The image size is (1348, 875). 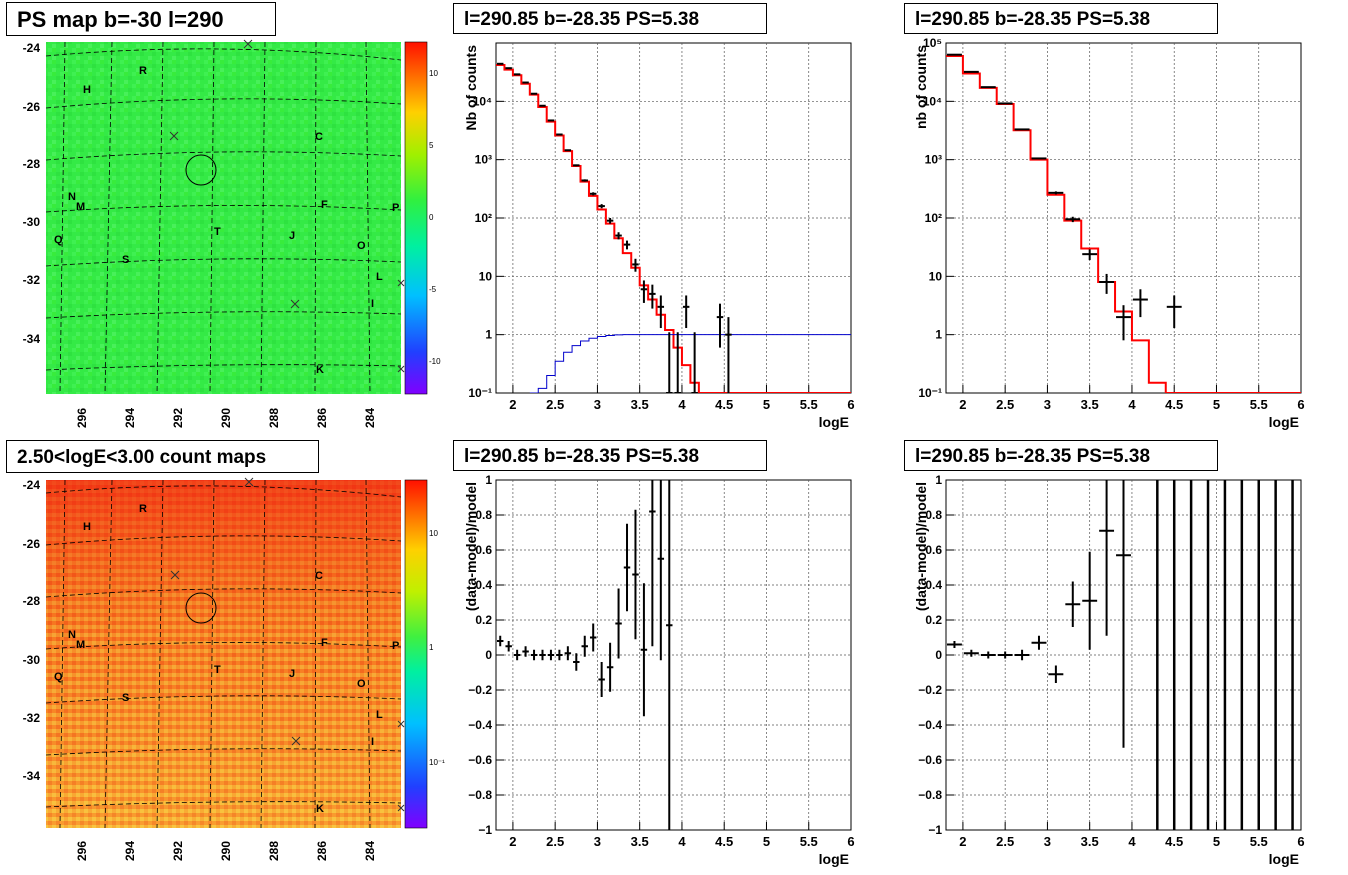 I want to click on count-map-source-circle, so click(x=201, y=608).